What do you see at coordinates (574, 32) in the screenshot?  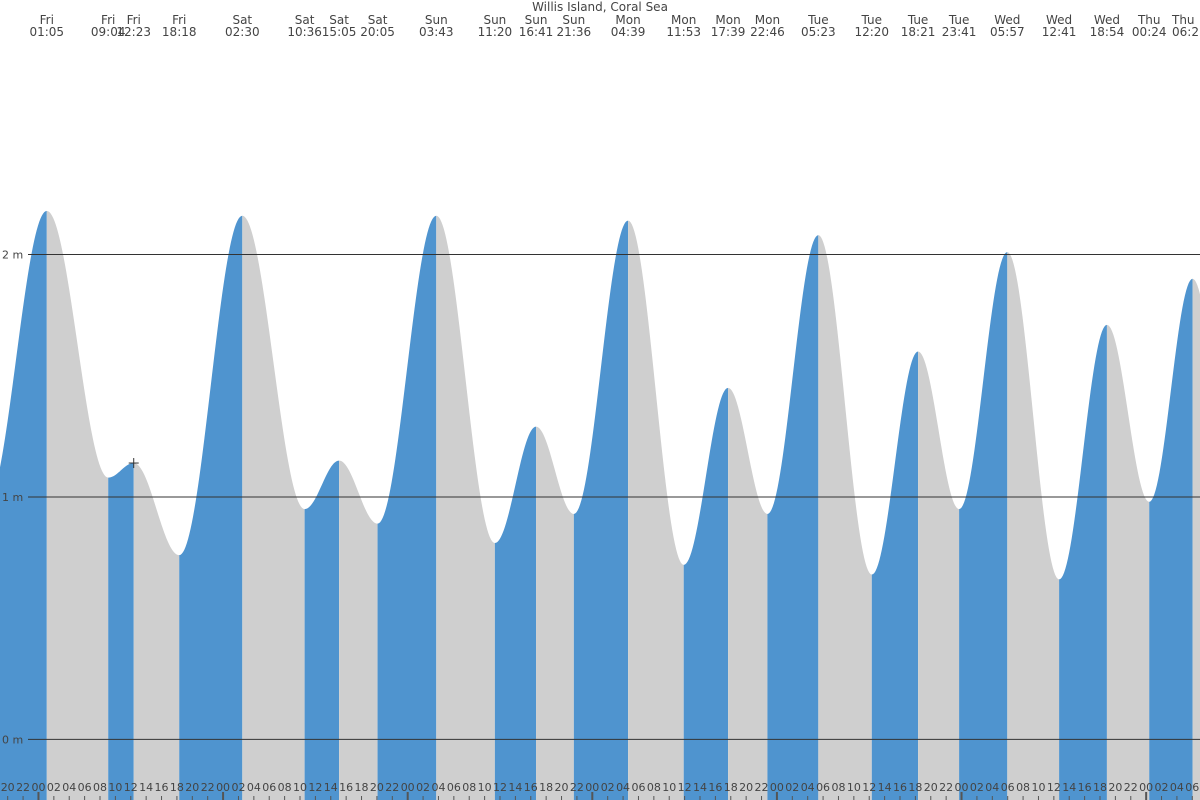 I see `extreme-time-label: 21:36` at bounding box center [574, 32].